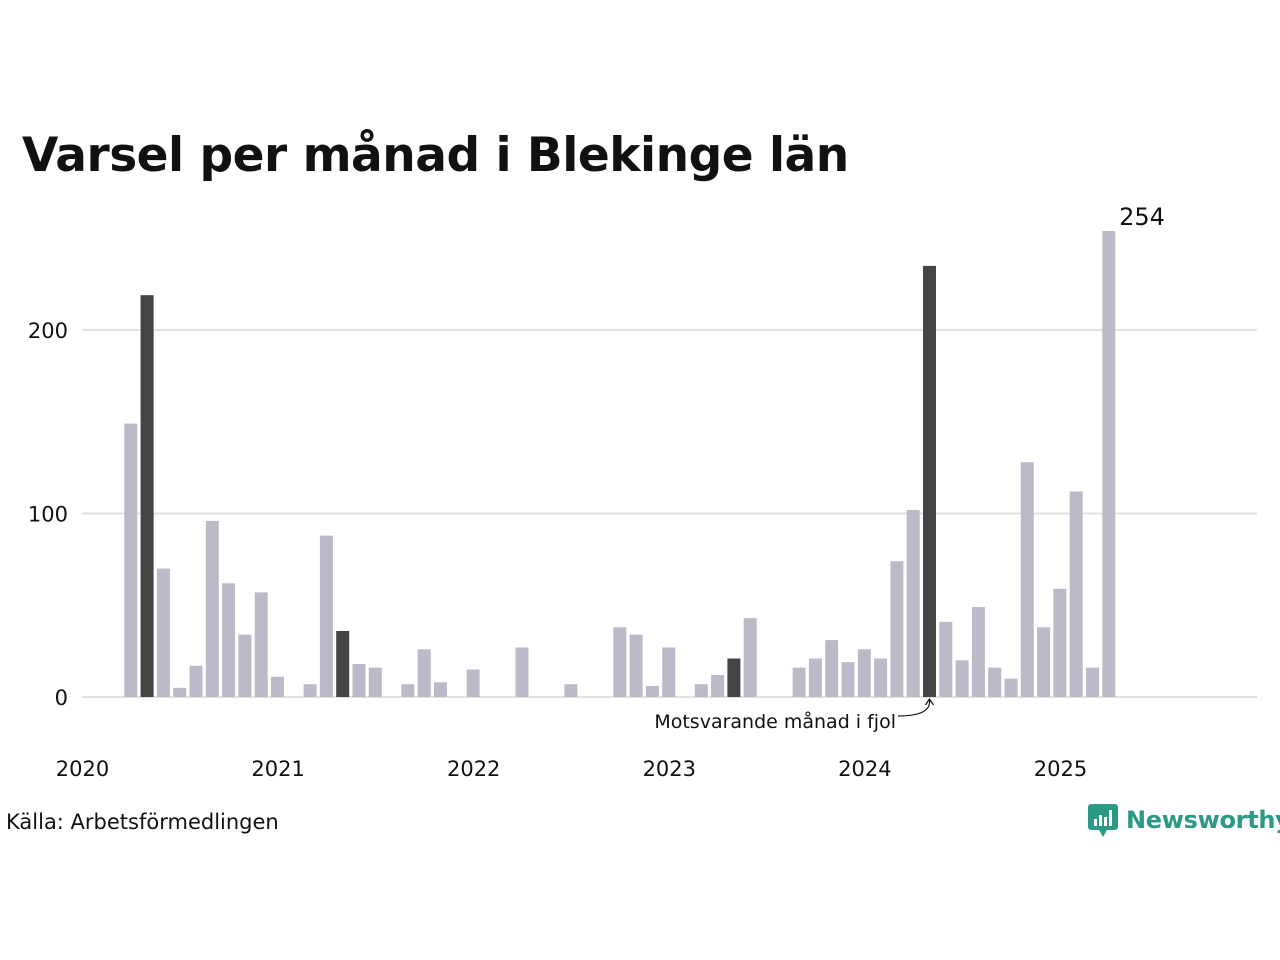  I want to click on brand-logo: Newsworthy, so click(1184, 820).